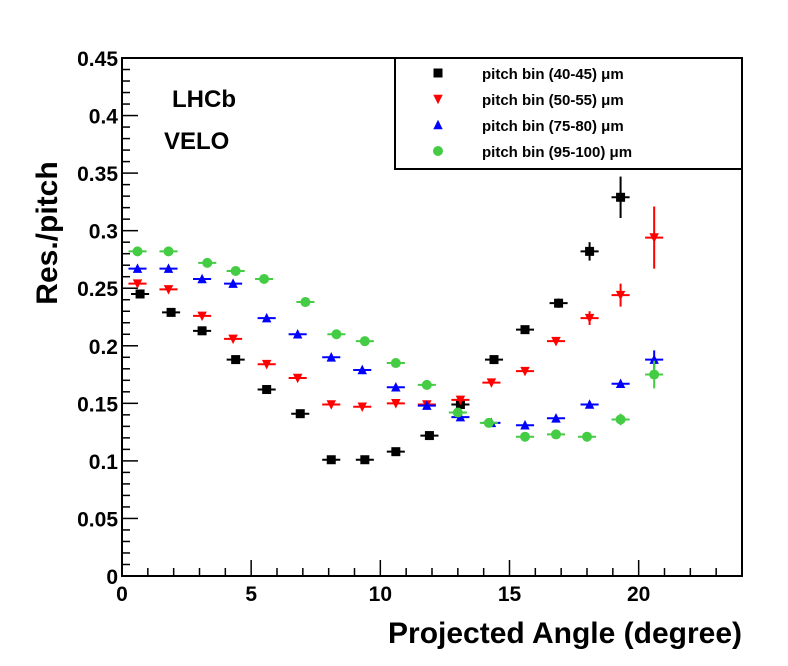 Image resolution: width=788 pixels, height=666 pixels. What do you see at coordinates (638, 594) in the screenshot?
I see `x-tick-label: 20` at bounding box center [638, 594].